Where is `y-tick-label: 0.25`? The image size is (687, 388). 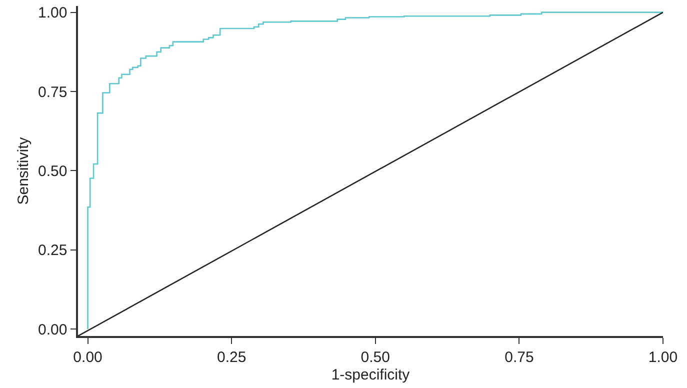
y-tick-label: 0.25 is located at coordinates (53, 251).